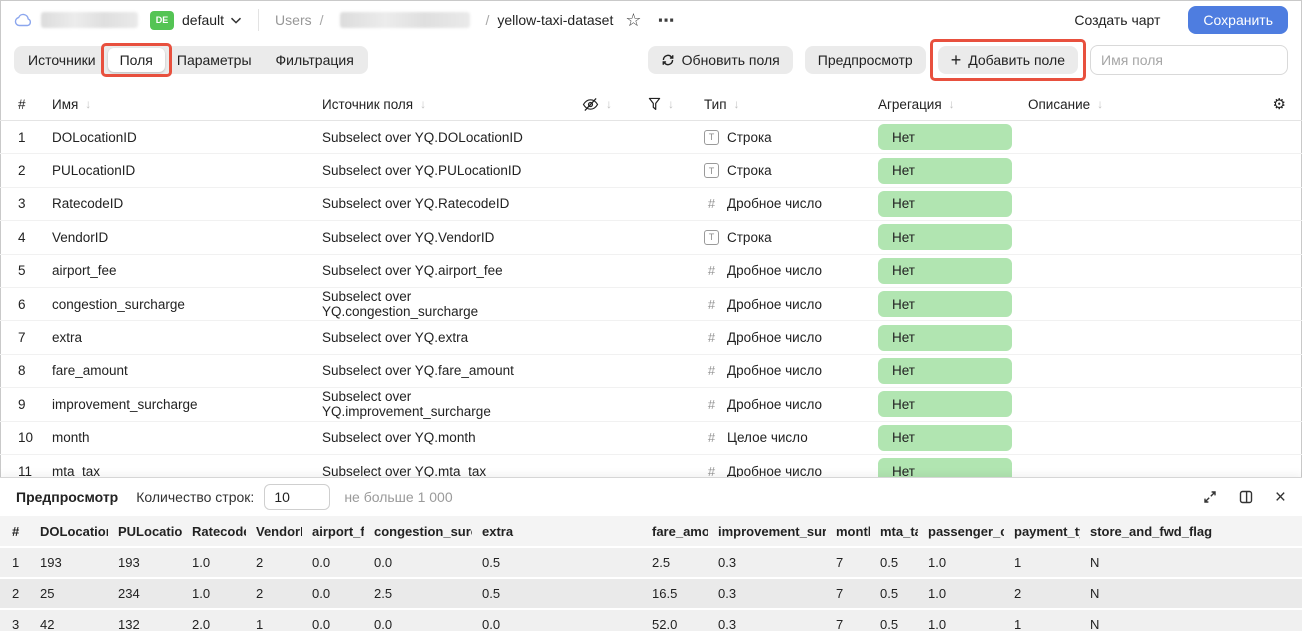 This screenshot has height=631, width=1302. I want to click on field-source: Subselect over YQ.month, so click(399, 438).